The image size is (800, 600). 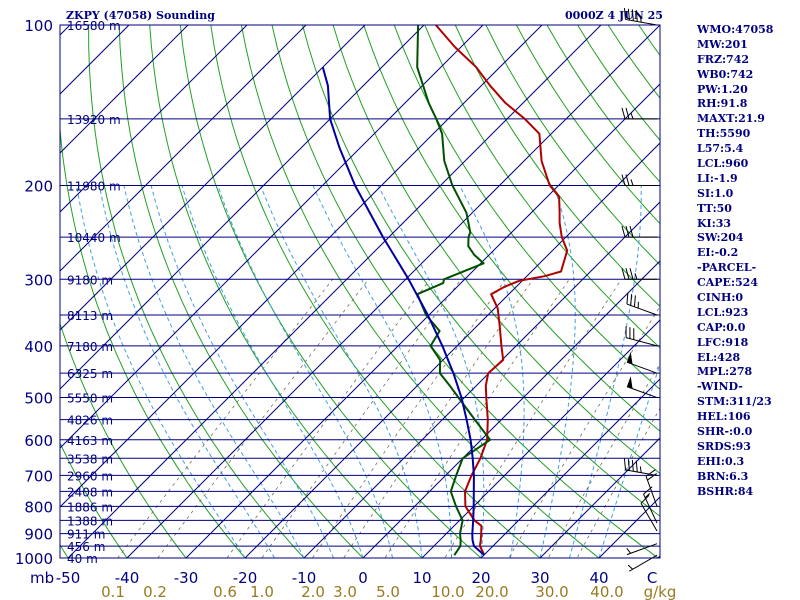 What do you see at coordinates (734, 402) in the screenshot?
I see `panel-index-item: STM:311/23` at bounding box center [734, 402].